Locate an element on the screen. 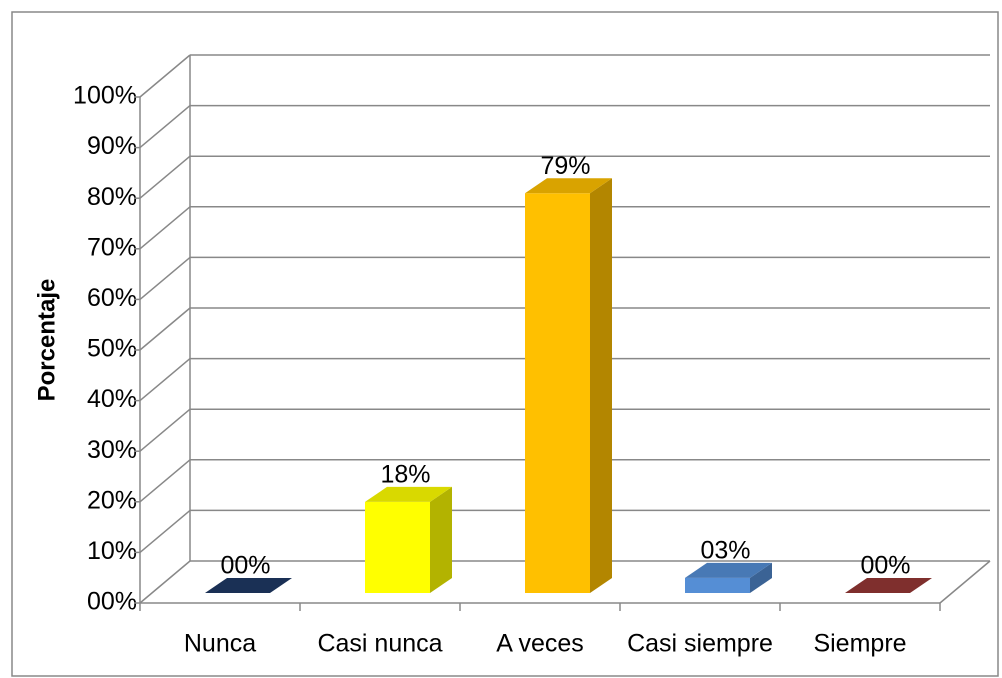  y-tick-label: 10% is located at coordinates (112, 551).